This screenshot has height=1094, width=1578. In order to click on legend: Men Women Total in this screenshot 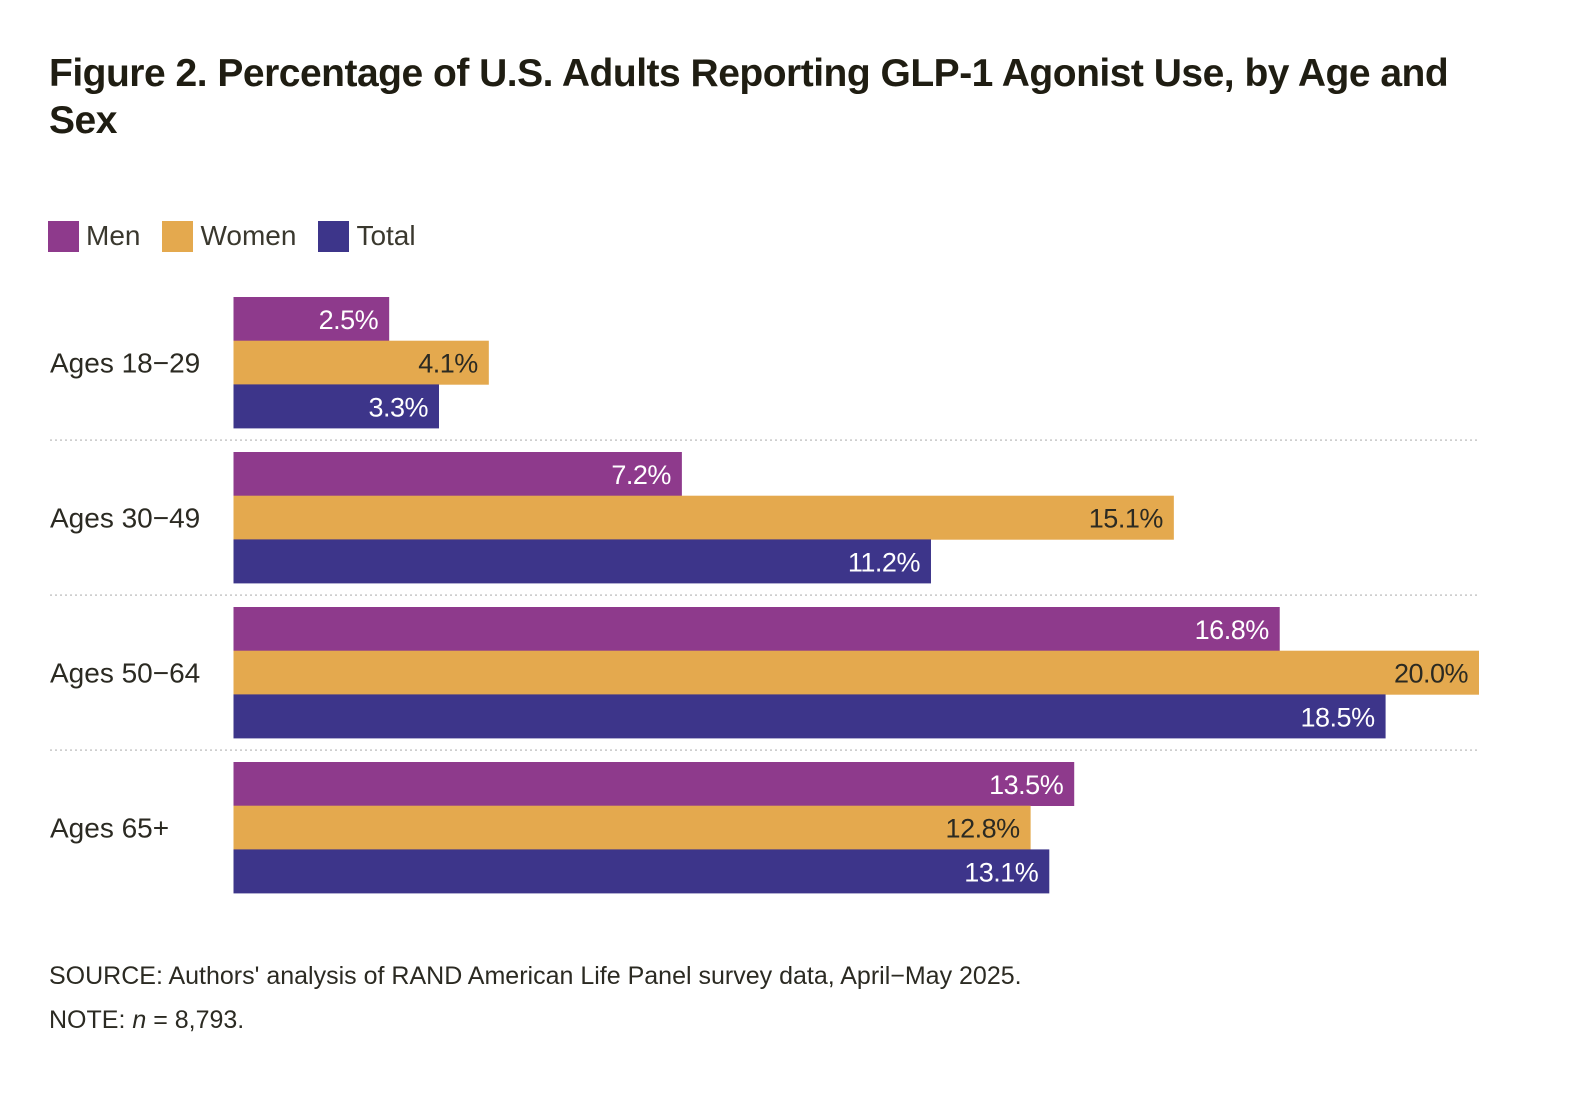, I will do `click(243, 236)`.